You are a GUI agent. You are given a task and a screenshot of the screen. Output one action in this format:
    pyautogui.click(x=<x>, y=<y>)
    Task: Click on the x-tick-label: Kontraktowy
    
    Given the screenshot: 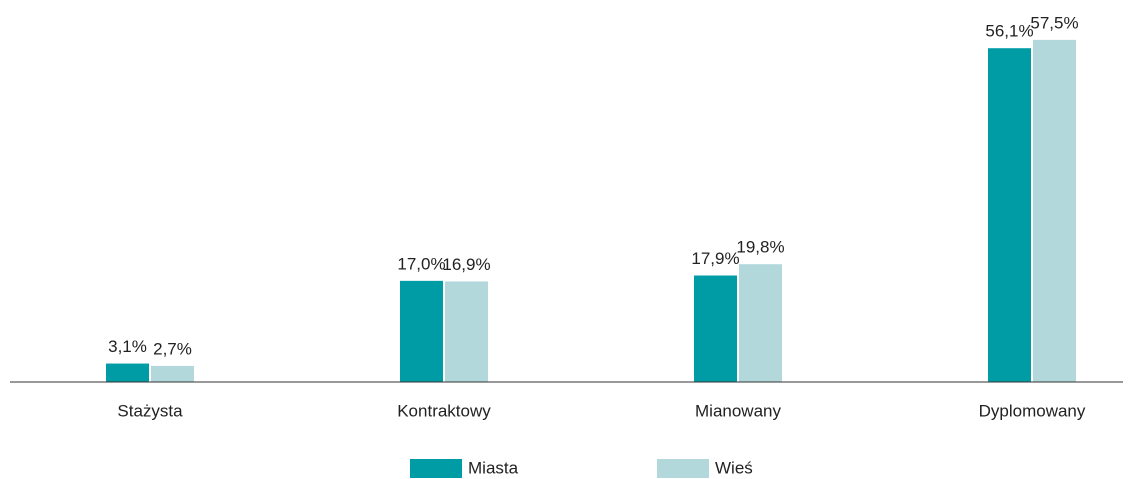 What is the action you would take?
    pyautogui.click(x=444, y=410)
    